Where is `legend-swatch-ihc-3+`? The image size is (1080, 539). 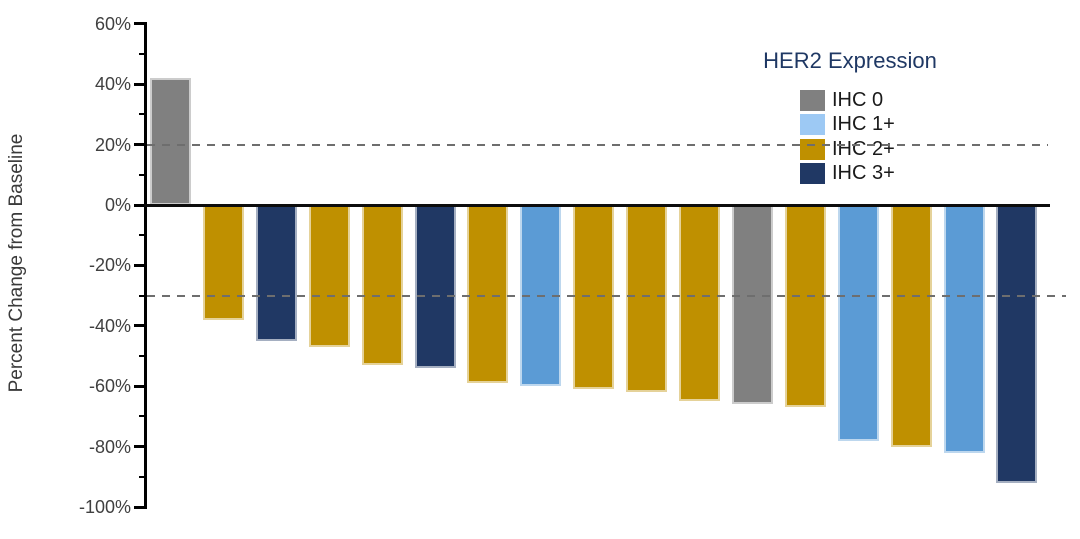
legend-swatch-ihc-3+ is located at coordinates (812, 173).